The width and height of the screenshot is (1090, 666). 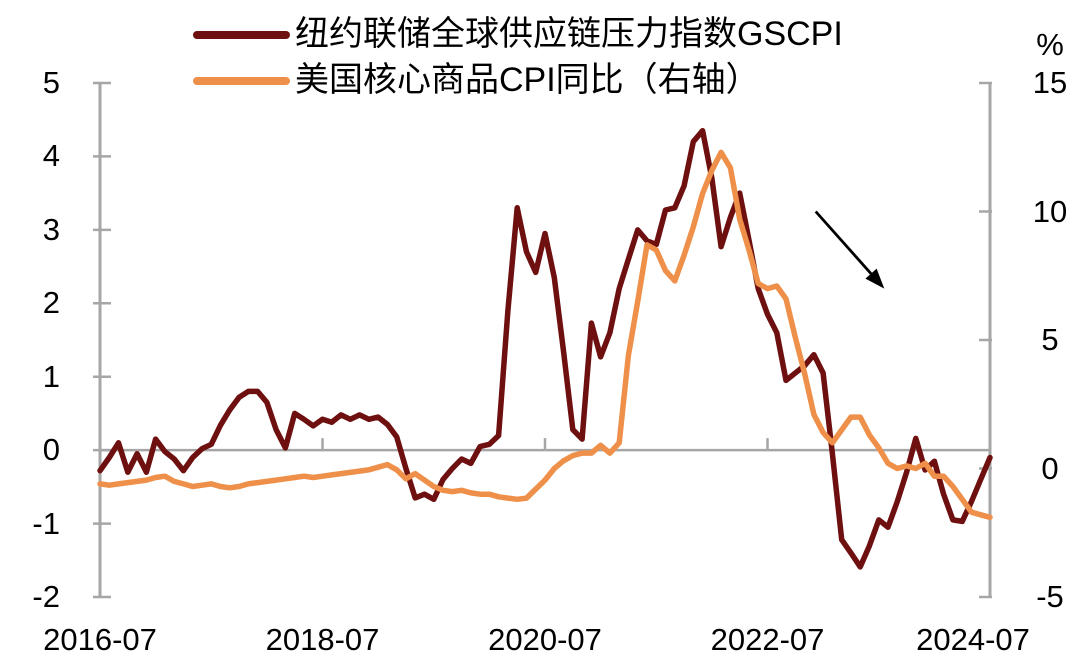 I want to click on x-axis-label: 2020-07, so click(x=545, y=639).